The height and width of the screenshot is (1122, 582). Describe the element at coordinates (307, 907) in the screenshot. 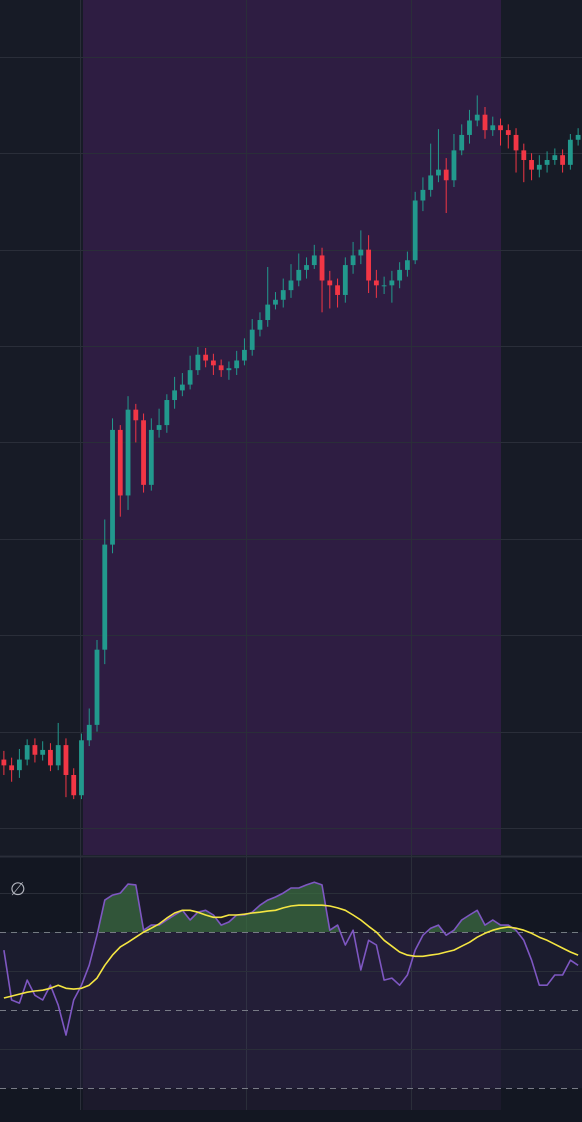

I see `overbought-fill` at that location.